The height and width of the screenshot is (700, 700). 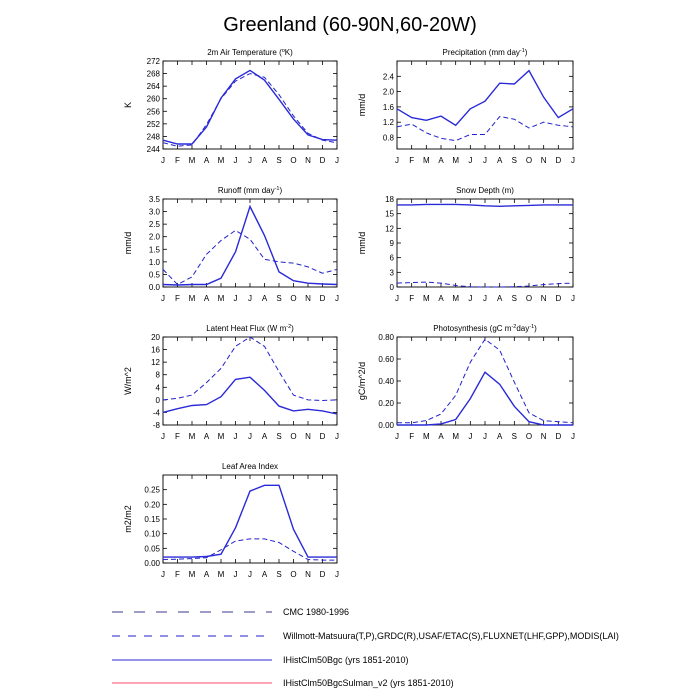 I want to click on y-tick-label: 3.0, so click(x=155, y=212).